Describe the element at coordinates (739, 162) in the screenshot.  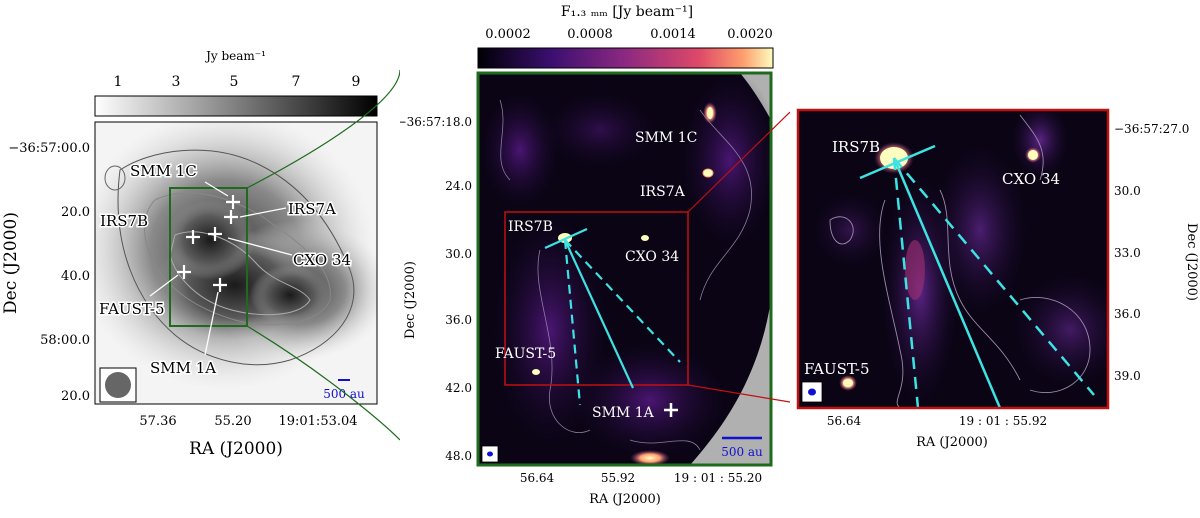
I see `mid-zoom-connector-top` at that location.